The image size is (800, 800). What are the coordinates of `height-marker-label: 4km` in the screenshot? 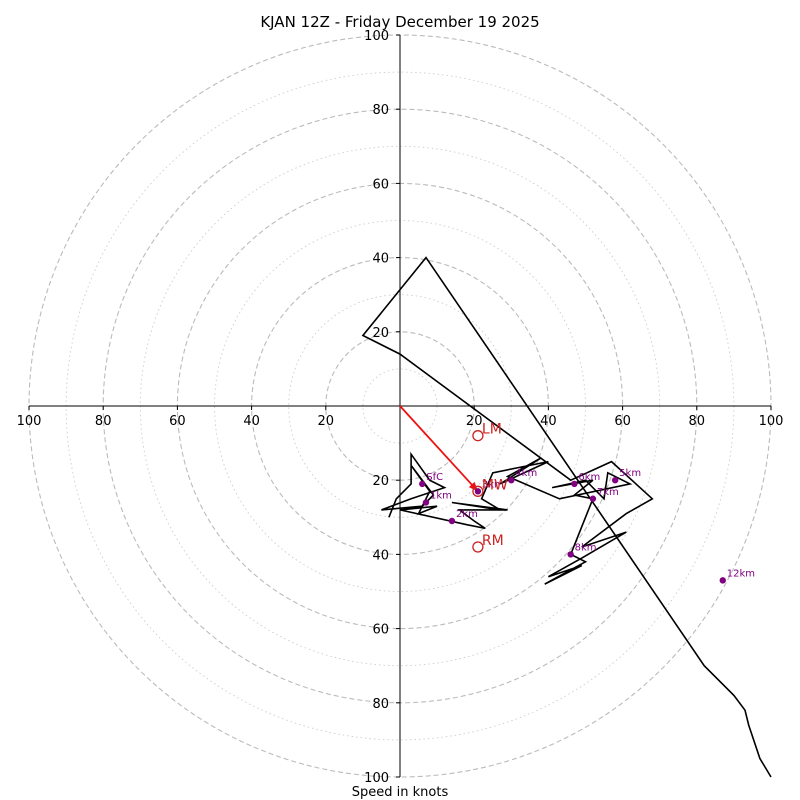 It's located at (526, 473).